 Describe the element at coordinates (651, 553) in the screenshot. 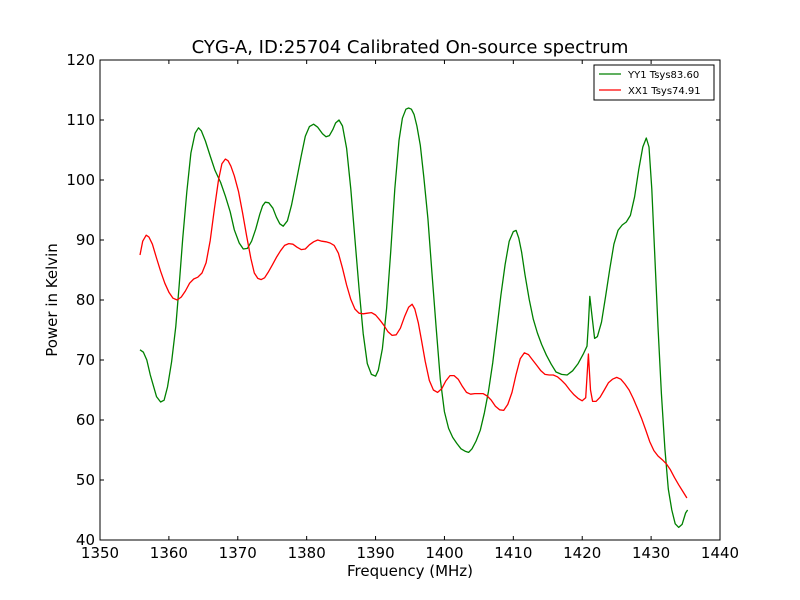

I see `x-tick-label: 1430` at that location.